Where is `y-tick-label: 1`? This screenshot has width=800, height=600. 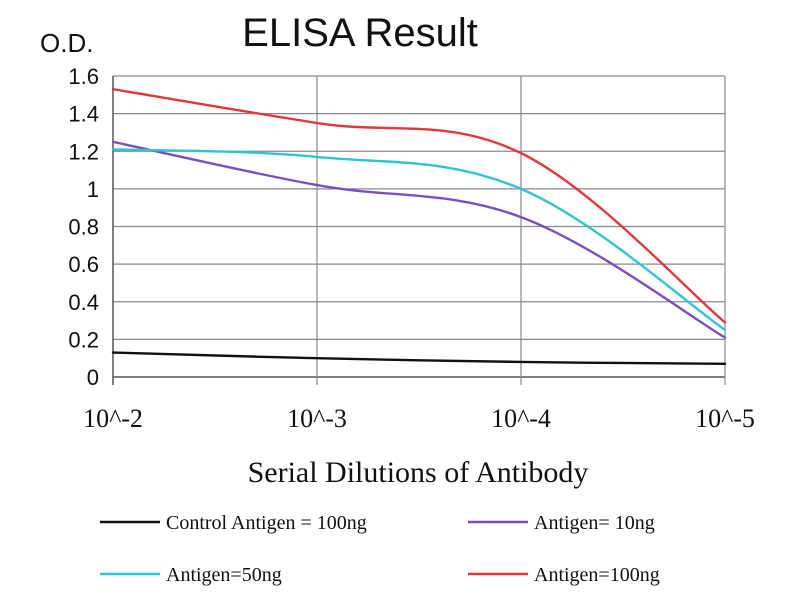
y-tick-label: 1 is located at coordinates (93, 189).